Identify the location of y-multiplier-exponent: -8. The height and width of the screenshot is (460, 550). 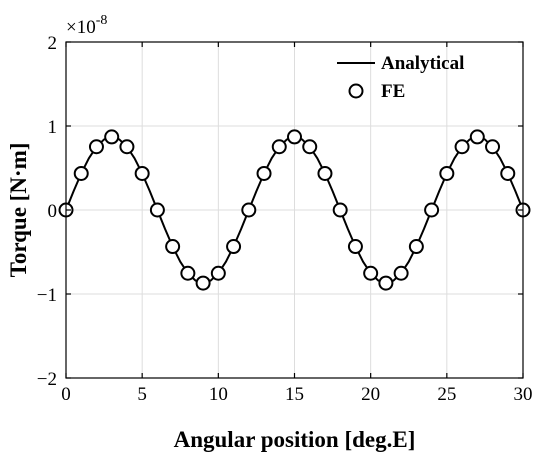
(102, 20).